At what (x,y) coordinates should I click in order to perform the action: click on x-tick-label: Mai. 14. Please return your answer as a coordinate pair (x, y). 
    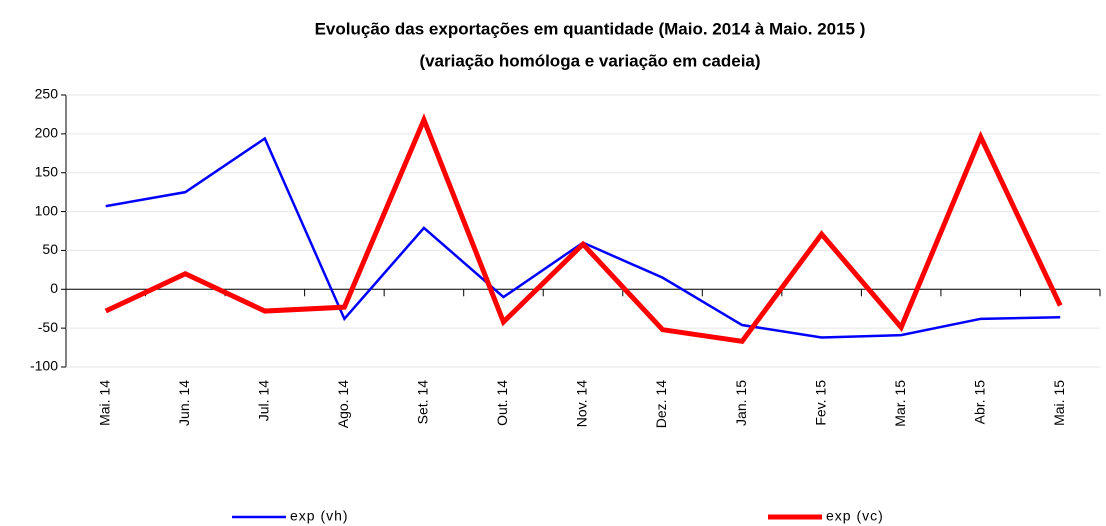
    Looking at the image, I should click on (104, 403).